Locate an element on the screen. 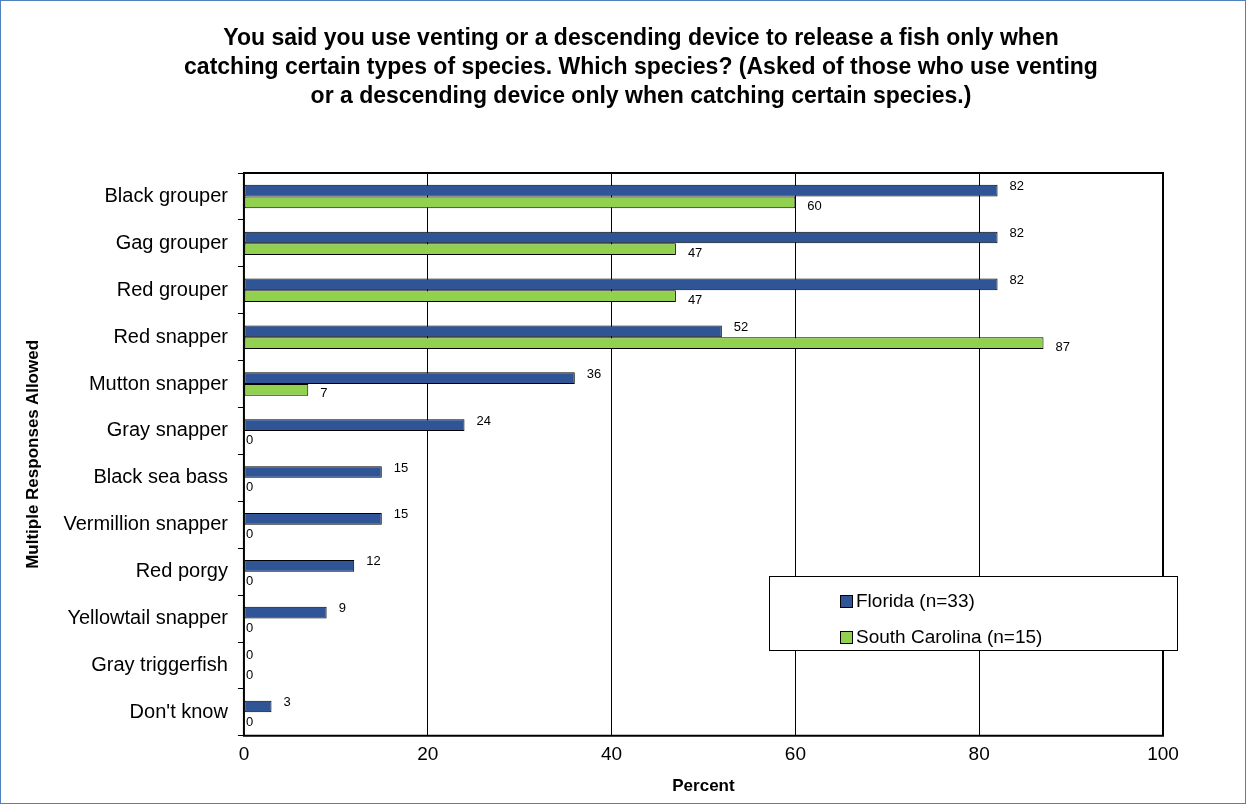 The width and height of the screenshot is (1246, 804). y-tick-label: Red porgy is located at coordinates (181, 570).